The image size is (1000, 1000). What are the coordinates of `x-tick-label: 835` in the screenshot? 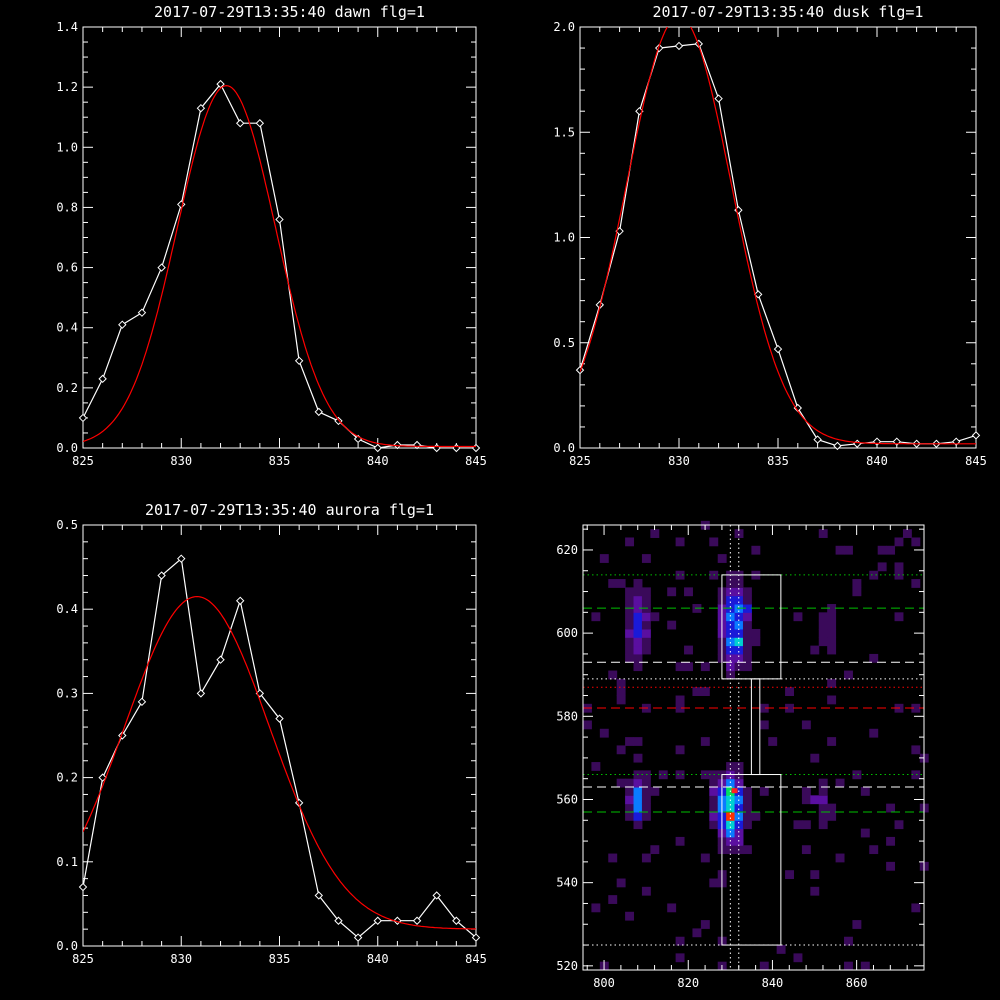 It's located at (280, 461).